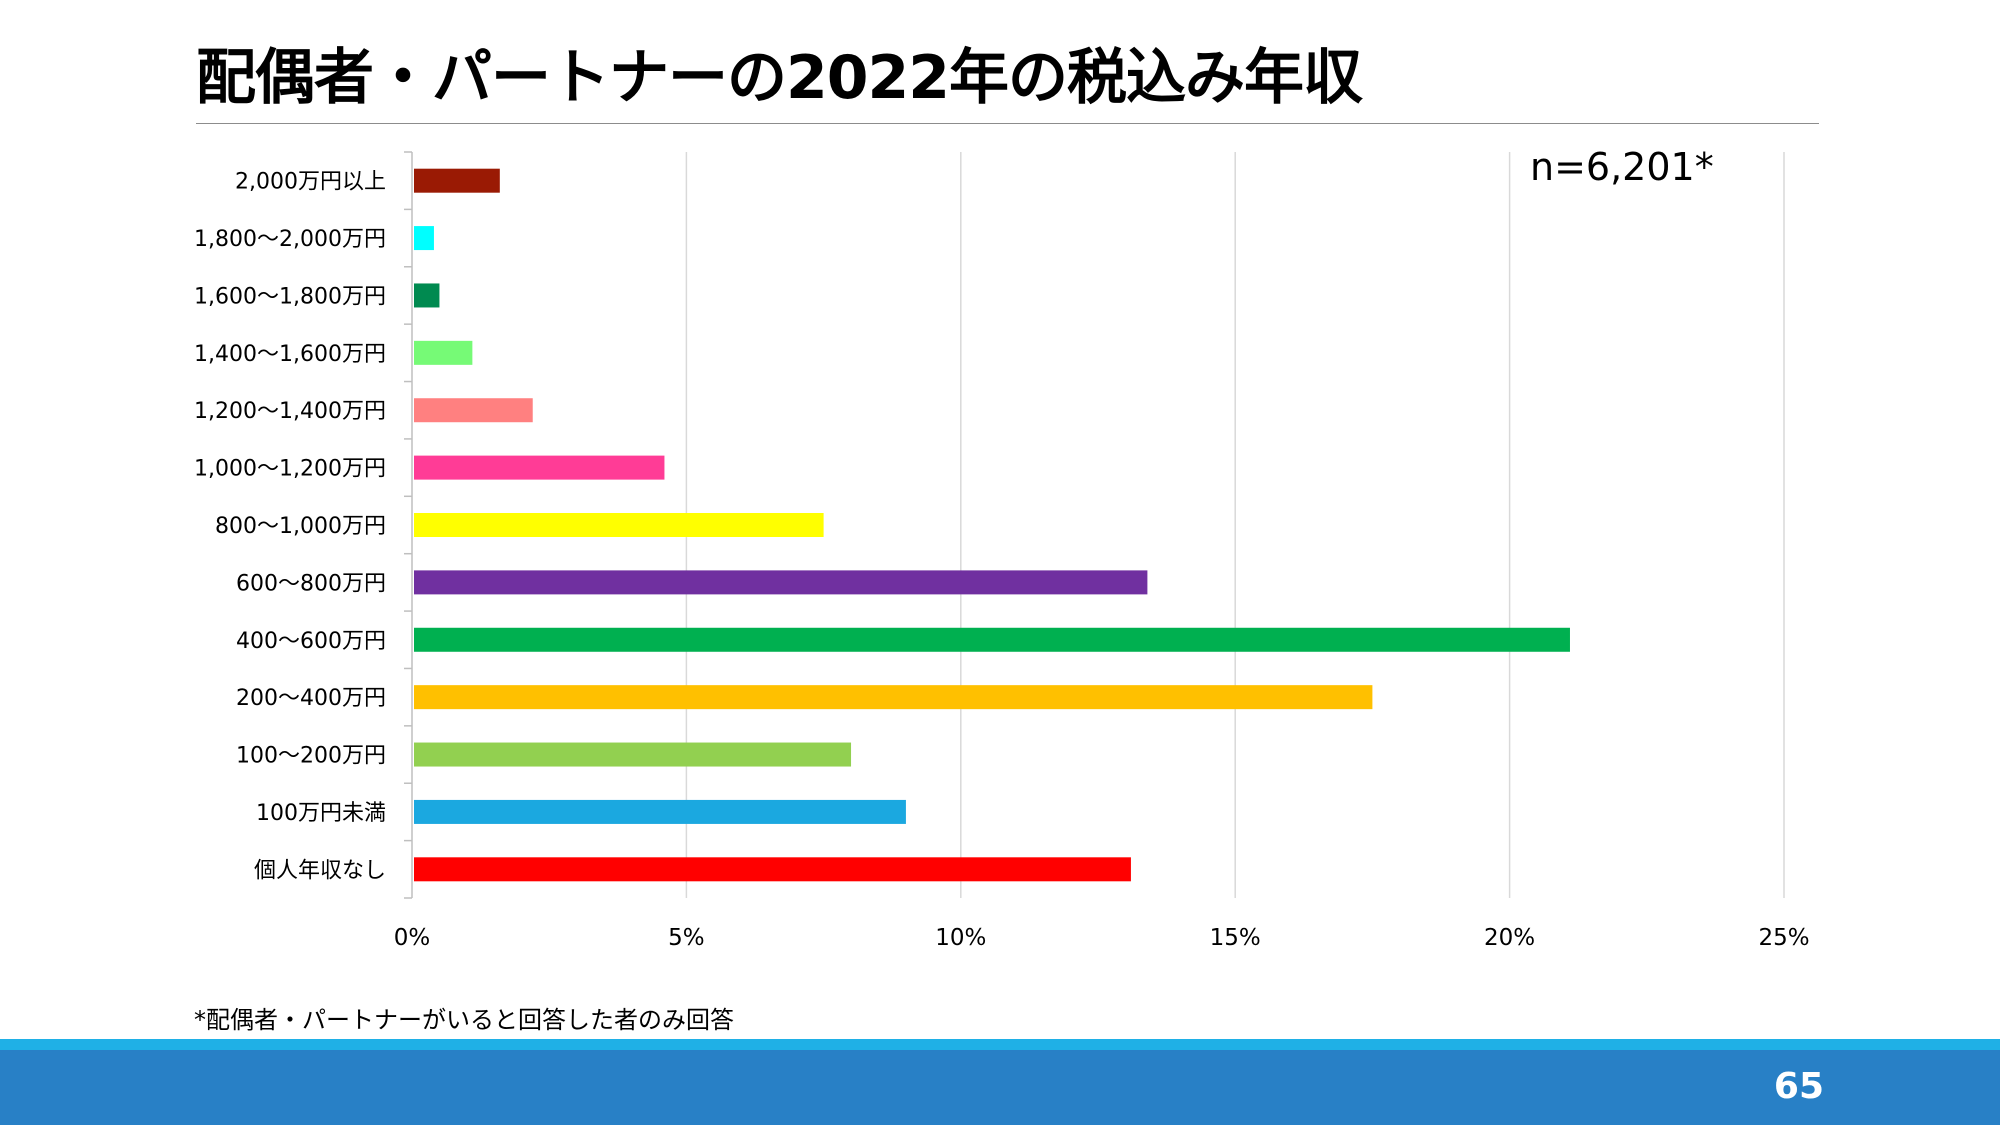 This screenshot has height=1125, width=2000. Describe the element at coordinates (1000, 1087) in the screenshot. I see `footer-bar` at that location.